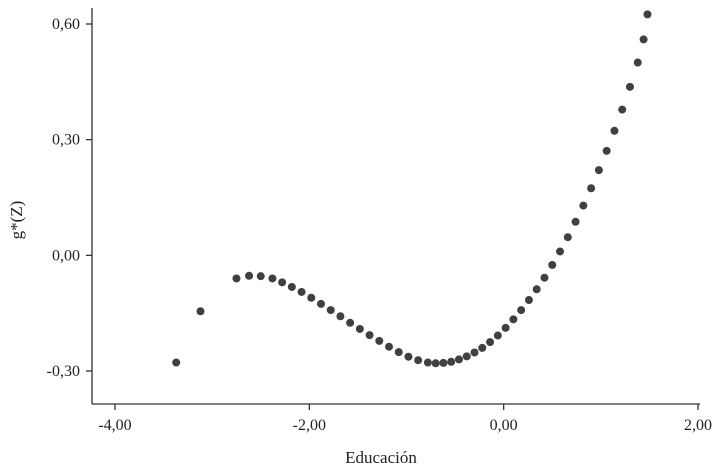  What do you see at coordinates (63, 371) in the screenshot?
I see `y-tick-label: -0,30` at bounding box center [63, 371].